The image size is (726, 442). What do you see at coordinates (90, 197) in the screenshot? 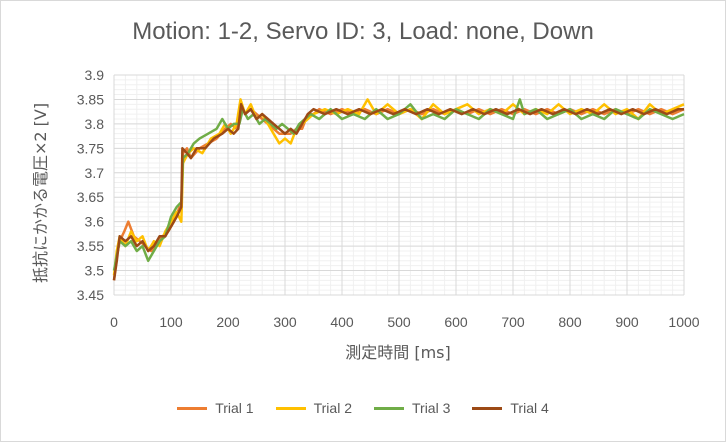
I see `y-tick-label: 3.65` at bounding box center [90, 197].